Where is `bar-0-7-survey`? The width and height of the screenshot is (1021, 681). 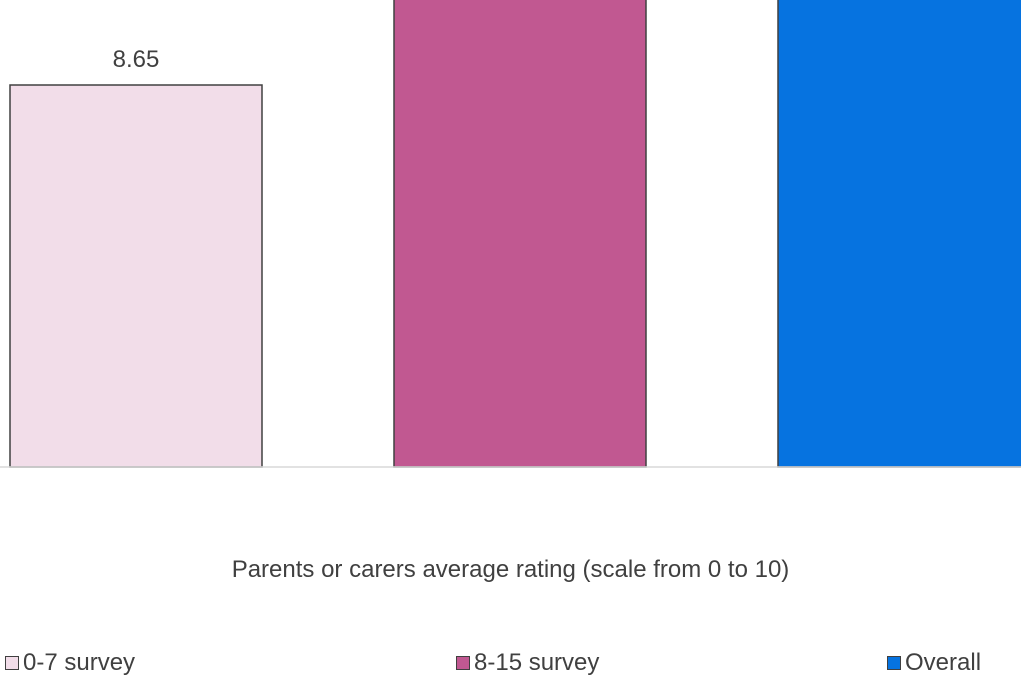
bar-0-7-survey is located at coordinates (136, 276).